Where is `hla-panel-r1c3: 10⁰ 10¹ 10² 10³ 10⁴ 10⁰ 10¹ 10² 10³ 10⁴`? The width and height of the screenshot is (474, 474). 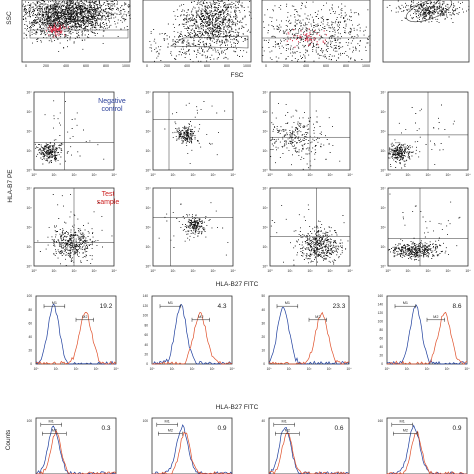 hla-panel-r1c3: 10⁰ 10¹ 10² 10³ 10⁴ 10⁰ 10¹ 10² 10³ 10⁴ is located at coordinates (307, 134).